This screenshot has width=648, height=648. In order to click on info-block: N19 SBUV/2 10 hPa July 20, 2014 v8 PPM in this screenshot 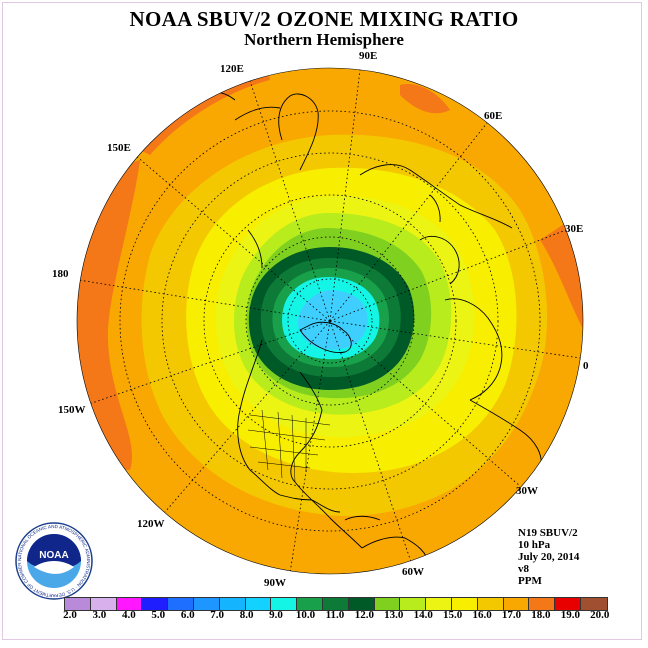, I will do `click(548, 557)`.